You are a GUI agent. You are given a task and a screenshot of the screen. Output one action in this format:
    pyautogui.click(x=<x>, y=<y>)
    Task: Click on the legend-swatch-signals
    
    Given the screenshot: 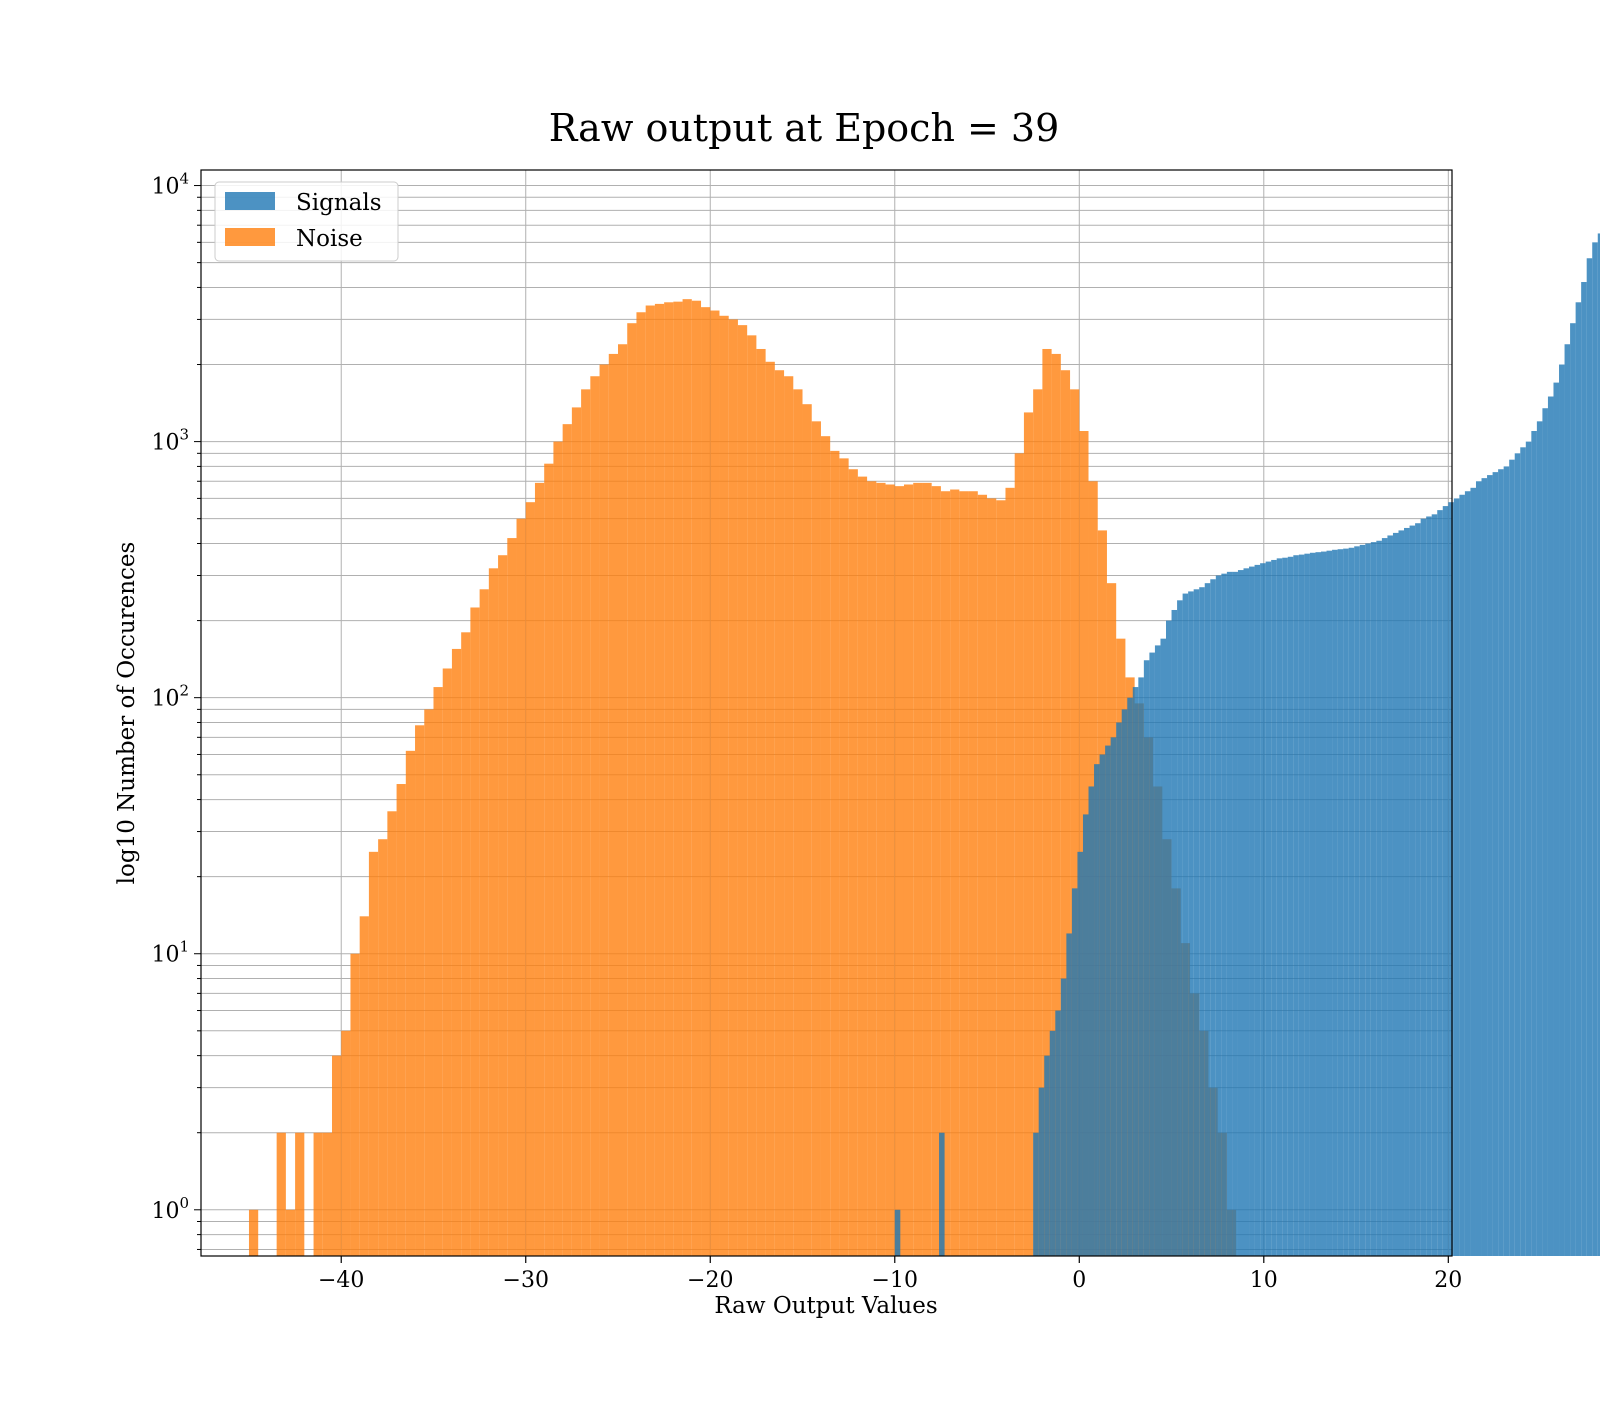 What is the action you would take?
    pyautogui.click(x=250, y=201)
    